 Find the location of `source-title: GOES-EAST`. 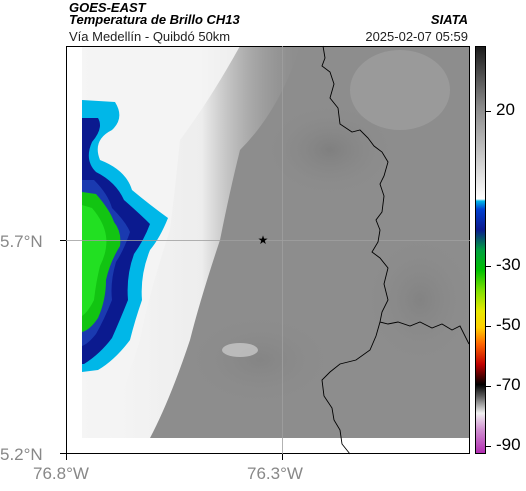

source-title: GOES-EAST is located at coordinates (107, 7).